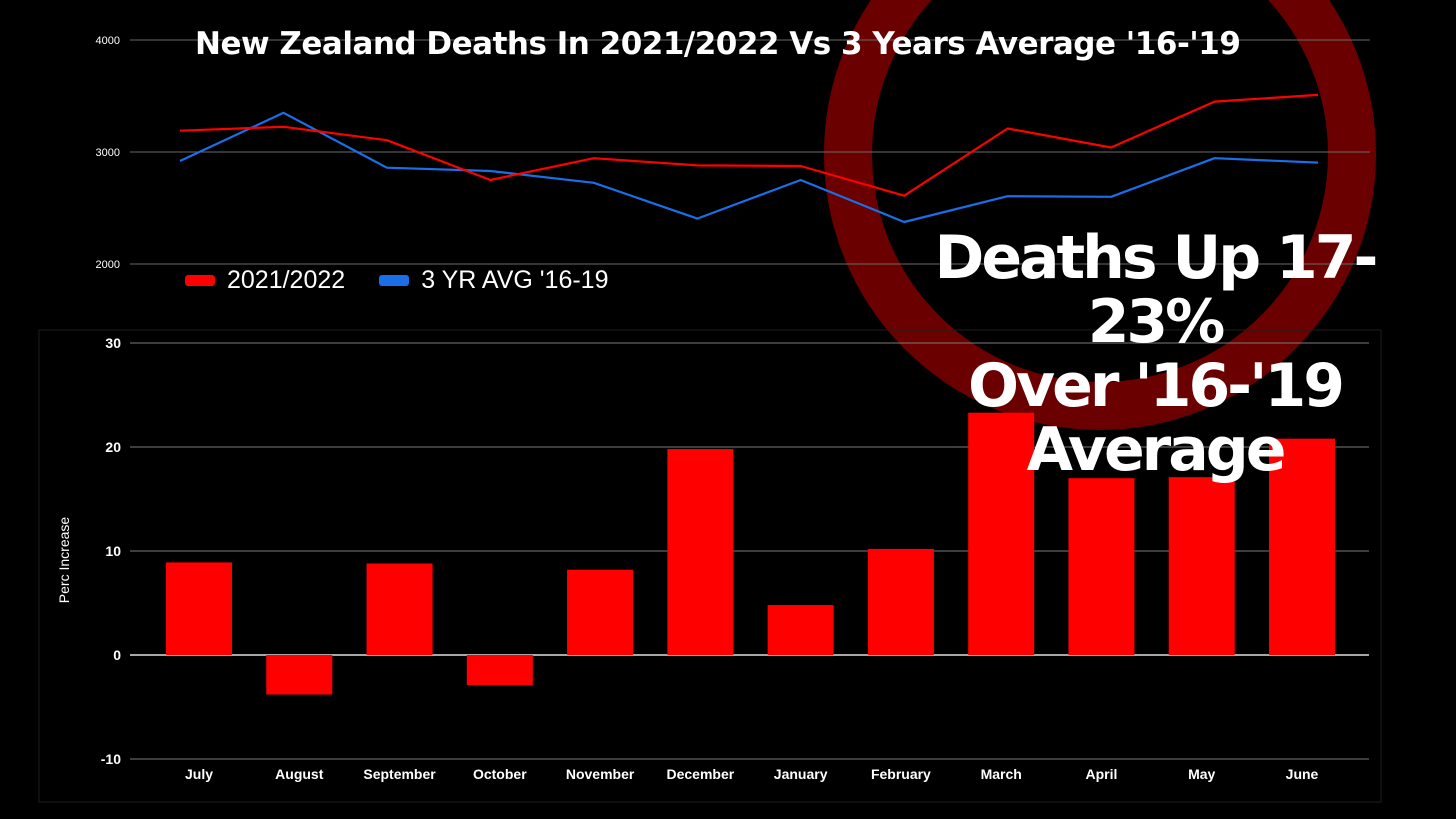  Describe the element at coordinates (200, 280) in the screenshot. I see `legend-swatch-red` at that location.